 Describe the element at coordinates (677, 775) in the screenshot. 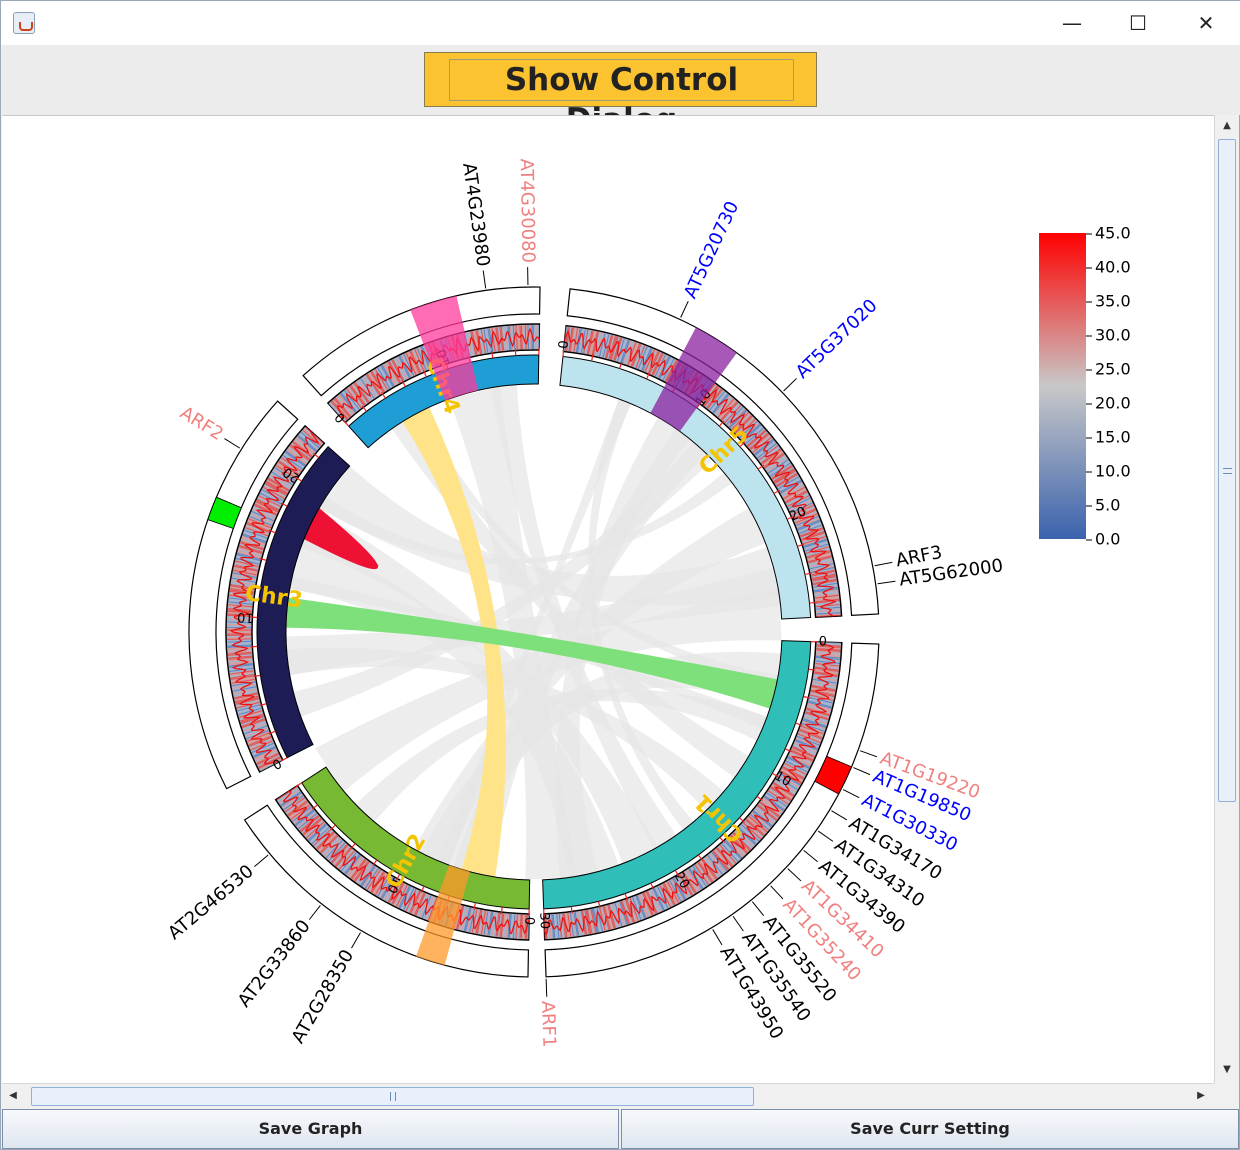

I see `ideogram-Chr1` at that location.